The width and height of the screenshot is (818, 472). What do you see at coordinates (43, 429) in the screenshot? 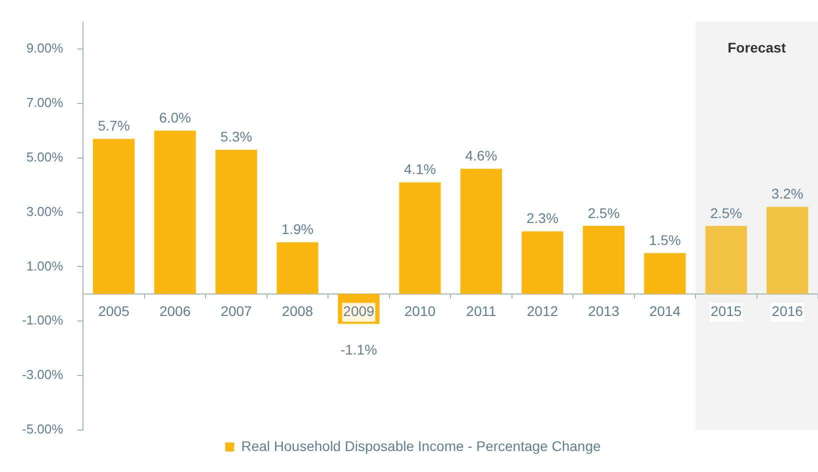
I see `y-tick-label: -5.00%` at bounding box center [43, 429].